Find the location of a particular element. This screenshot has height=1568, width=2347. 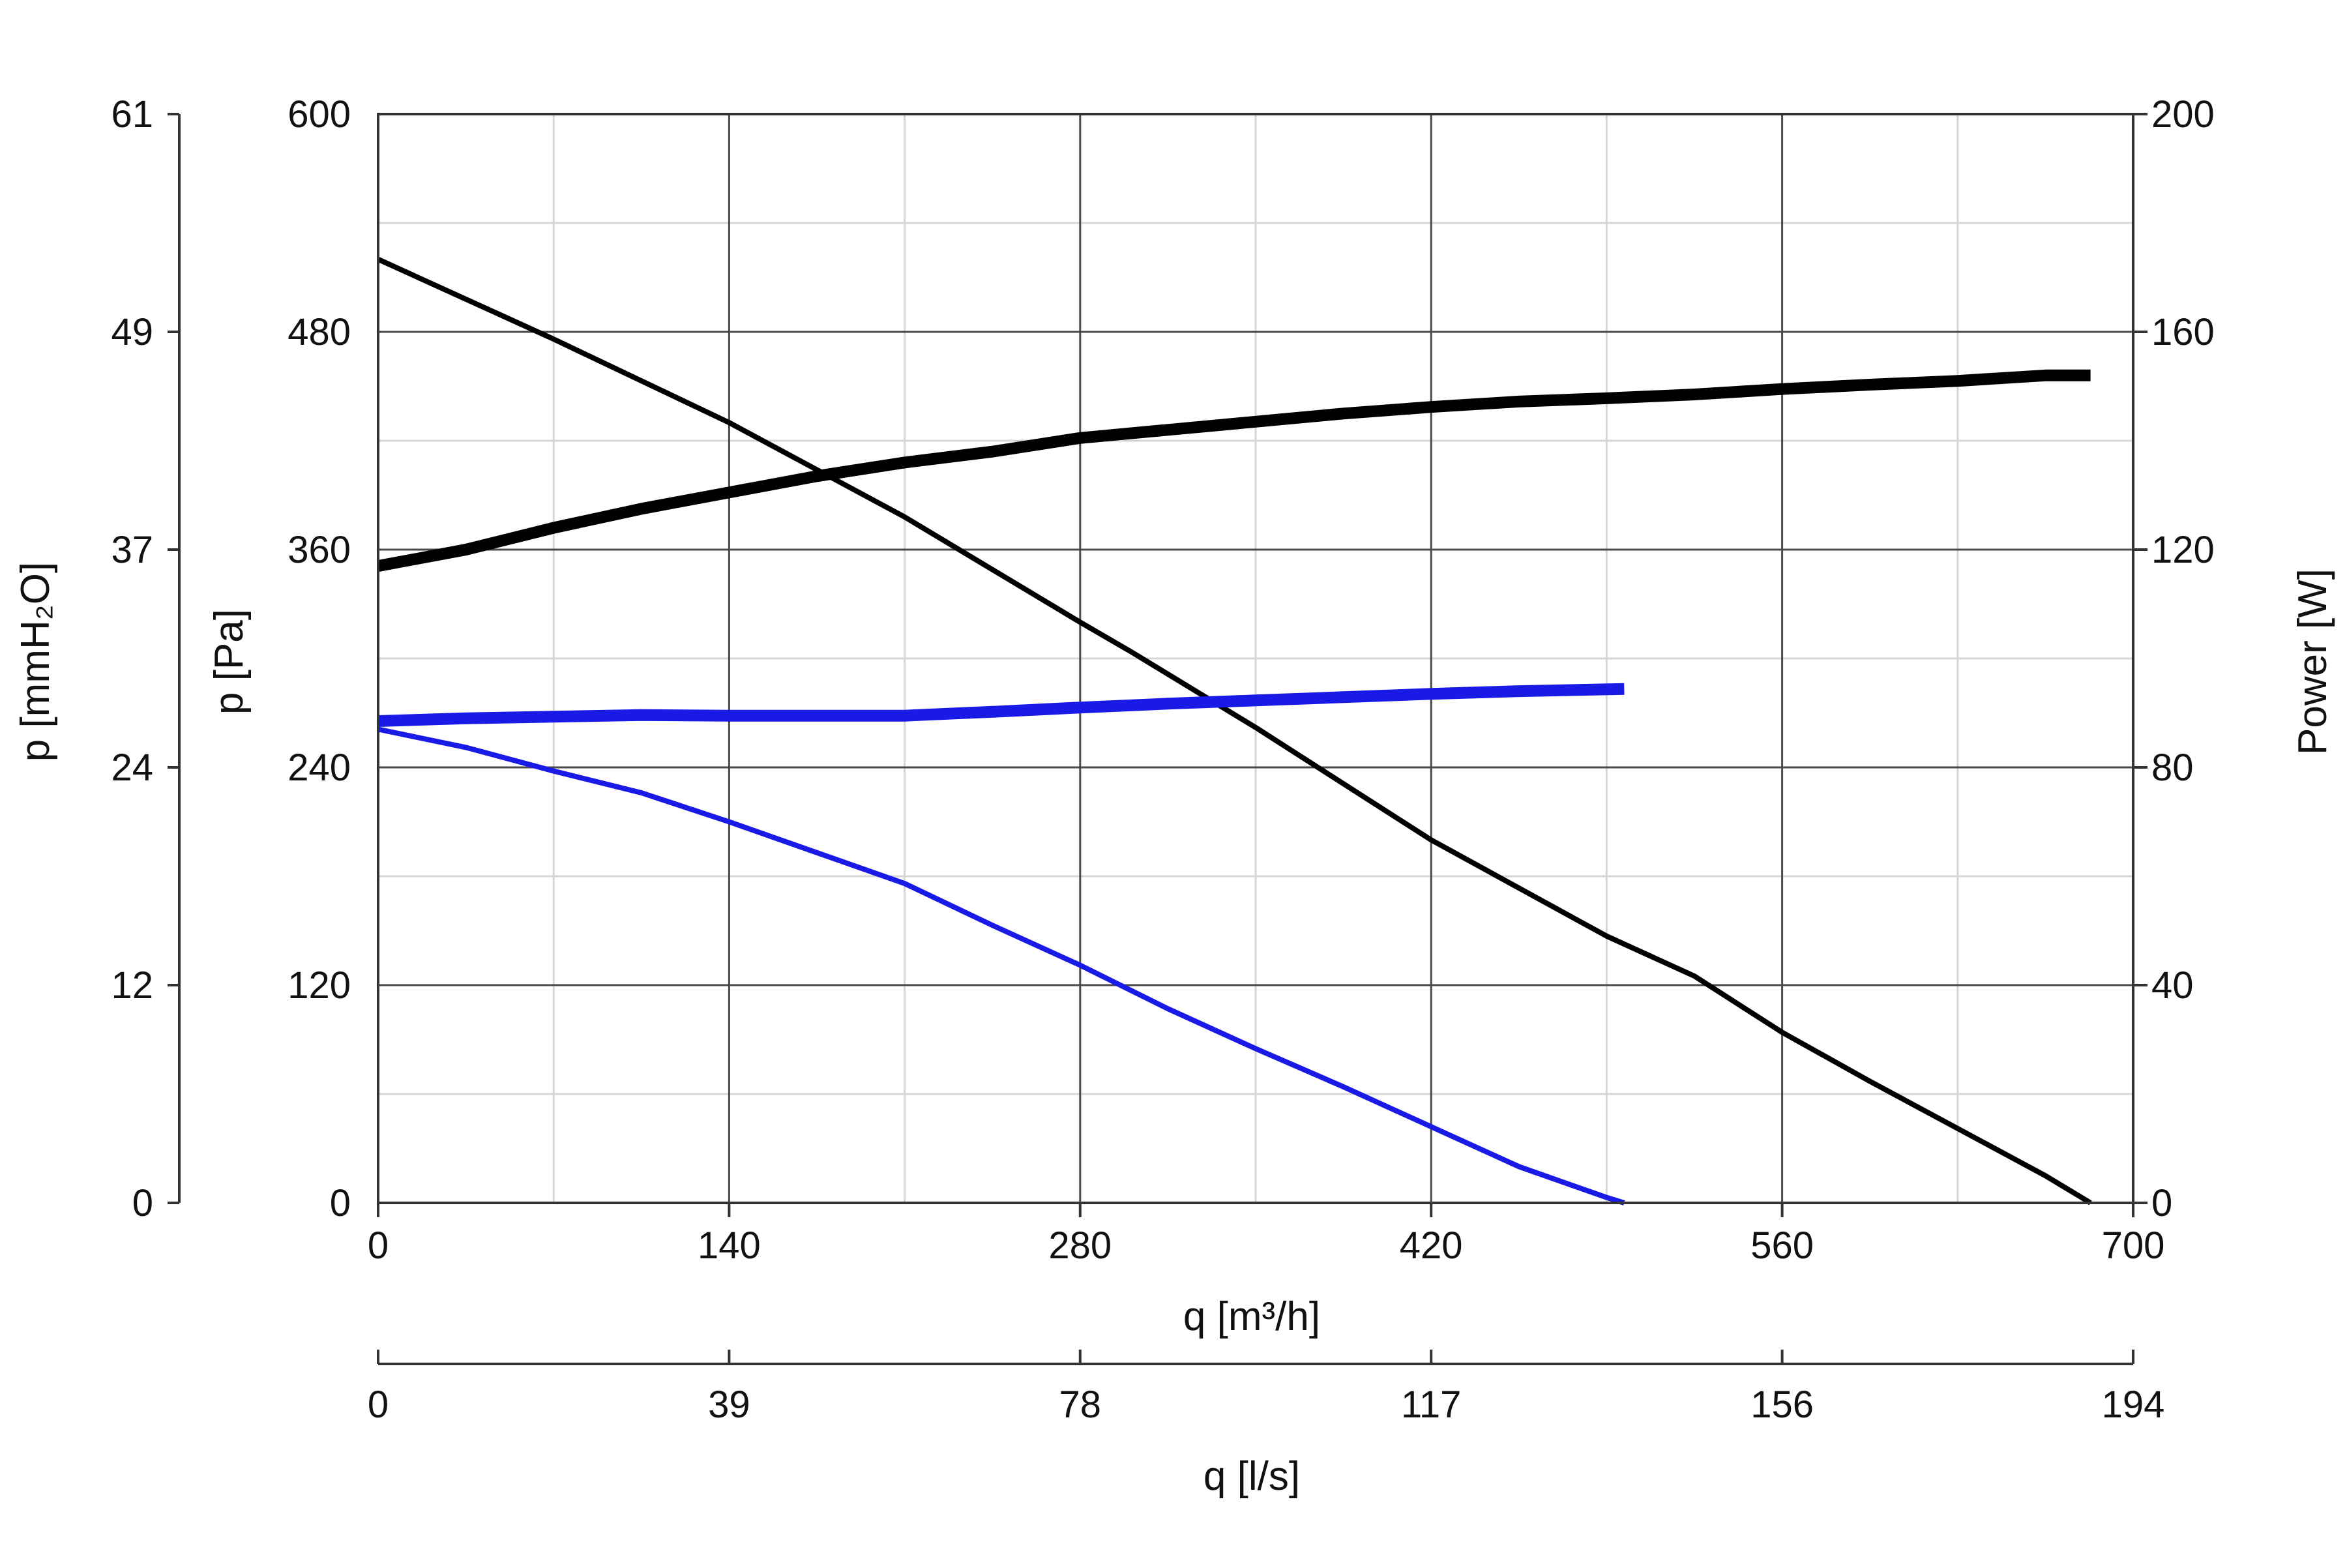

x-tick-label: 420 is located at coordinates (1431, 1246).